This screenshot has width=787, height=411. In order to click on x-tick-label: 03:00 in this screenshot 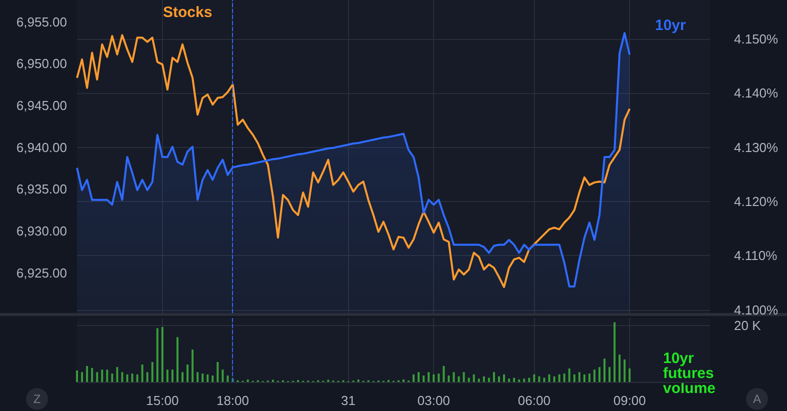, I will do `click(433, 400)`.